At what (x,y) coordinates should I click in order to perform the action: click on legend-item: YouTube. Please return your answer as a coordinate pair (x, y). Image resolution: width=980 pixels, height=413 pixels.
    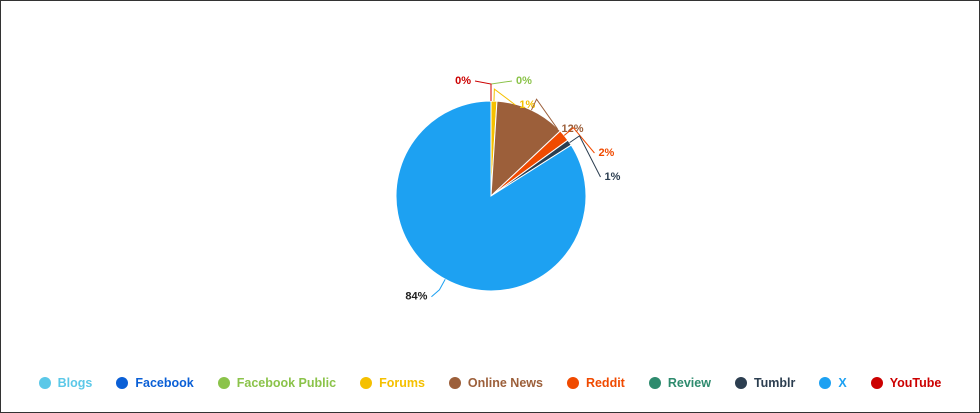
    Looking at the image, I should click on (906, 383).